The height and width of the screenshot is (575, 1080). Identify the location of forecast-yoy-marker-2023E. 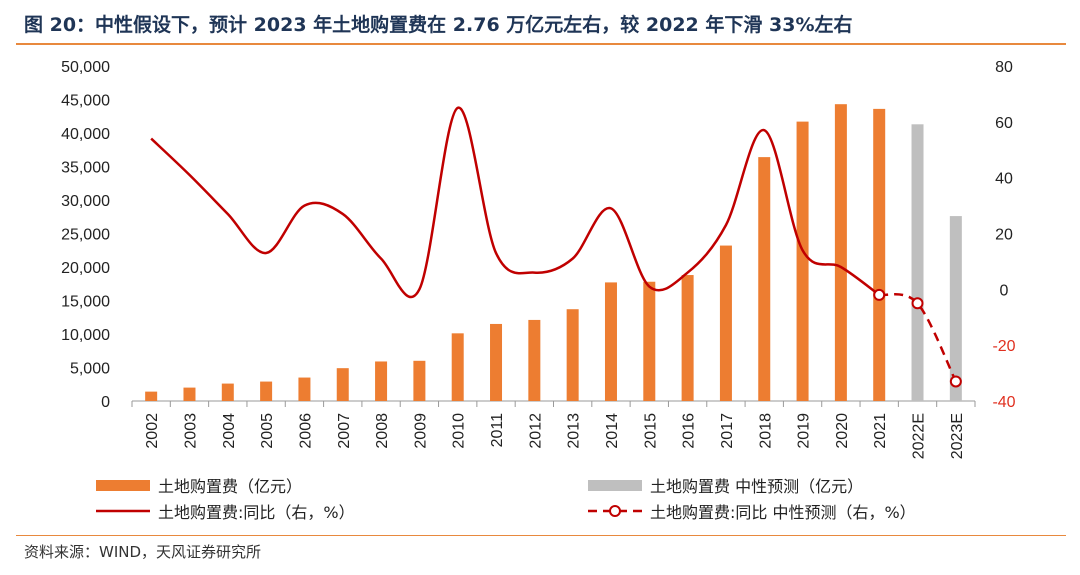
(955, 381).